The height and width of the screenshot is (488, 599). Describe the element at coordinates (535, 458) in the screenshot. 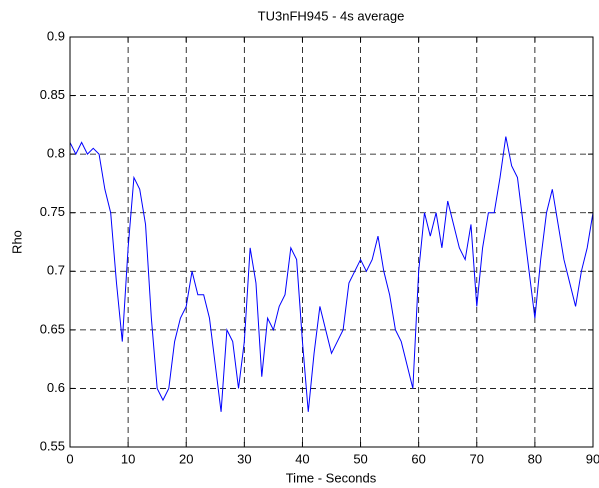

I see `x-tick-label: 80` at that location.